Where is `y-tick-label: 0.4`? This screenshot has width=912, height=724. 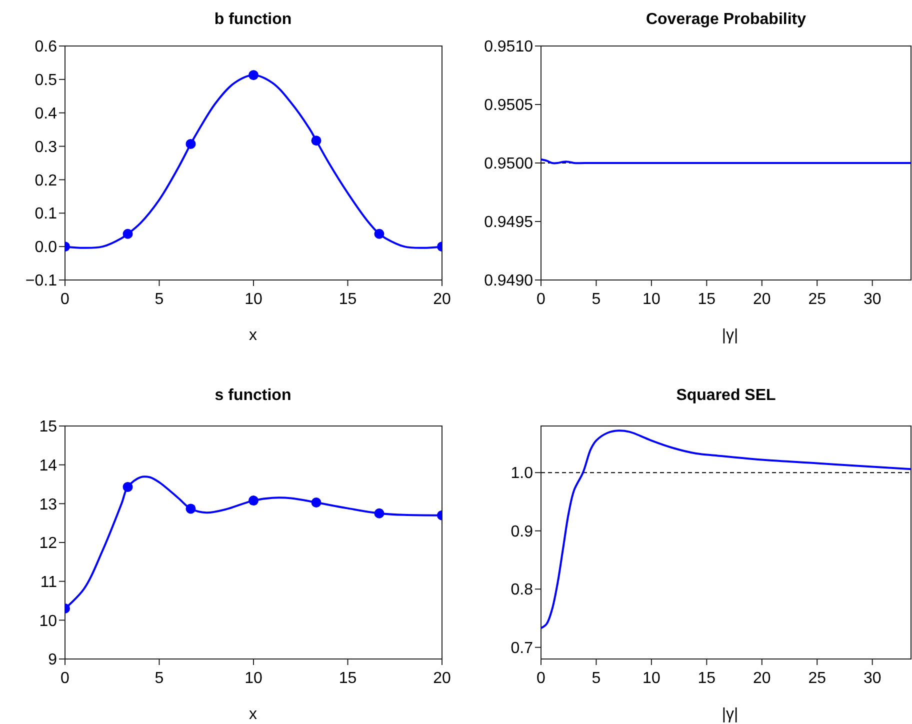 y-tick-label: 0.4 is located at coordinates (46, 113).